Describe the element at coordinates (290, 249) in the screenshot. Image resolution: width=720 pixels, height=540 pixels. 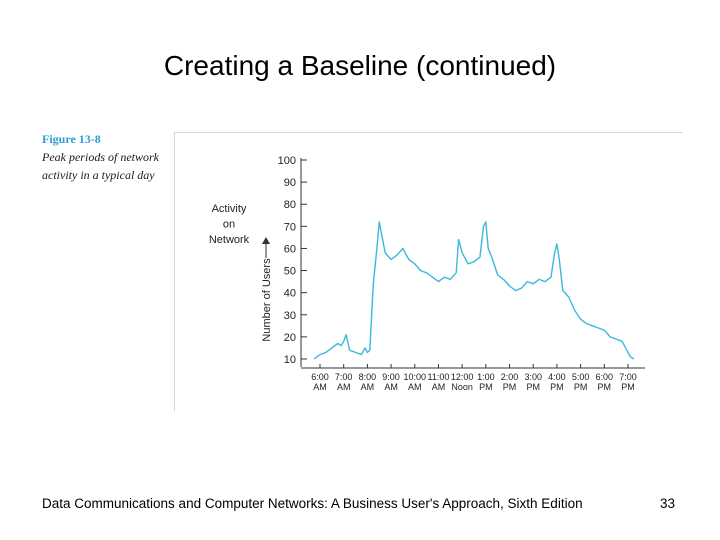
I see `y-tick-label: 60` at that location.